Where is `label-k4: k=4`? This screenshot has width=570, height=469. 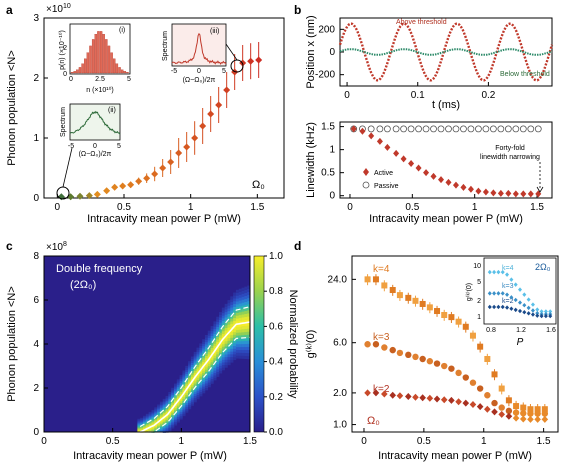 label-k4: k=4 is located at coordinates (381, 269).